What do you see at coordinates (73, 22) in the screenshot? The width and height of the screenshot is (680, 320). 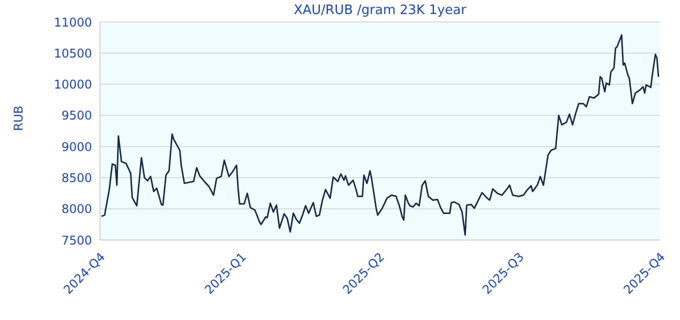 I see `y-tick-label: 11000` at bounding box center [73, 22].